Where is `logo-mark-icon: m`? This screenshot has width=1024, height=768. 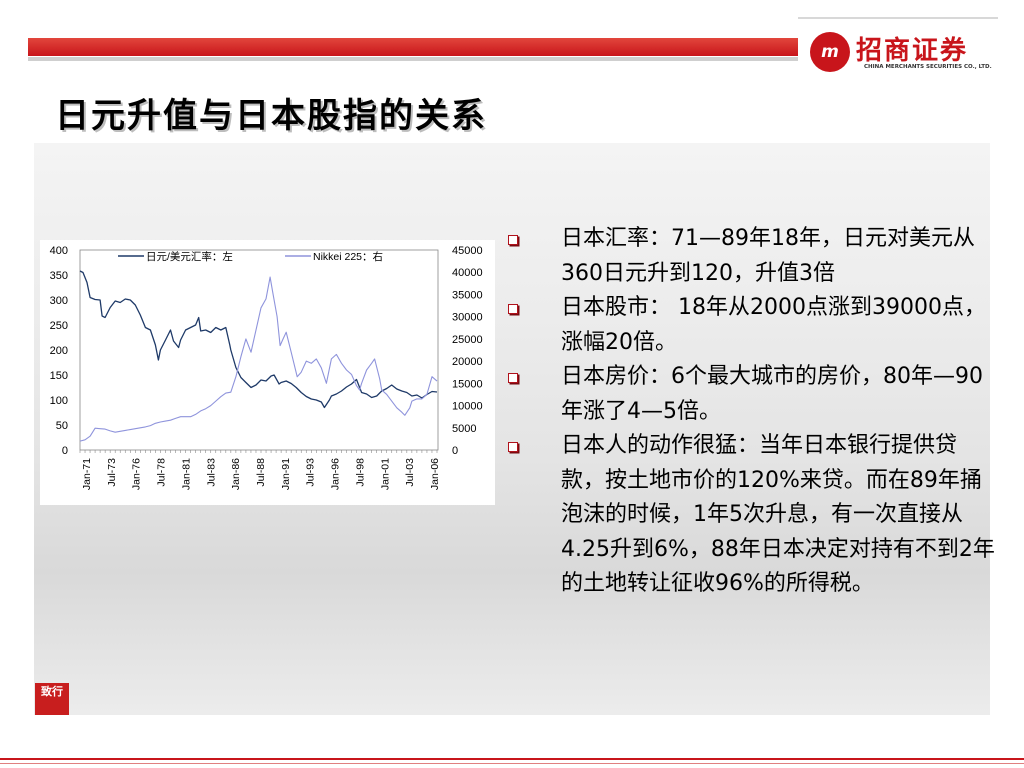 logo-mark-icon: m is located at coordinates (830, 52).